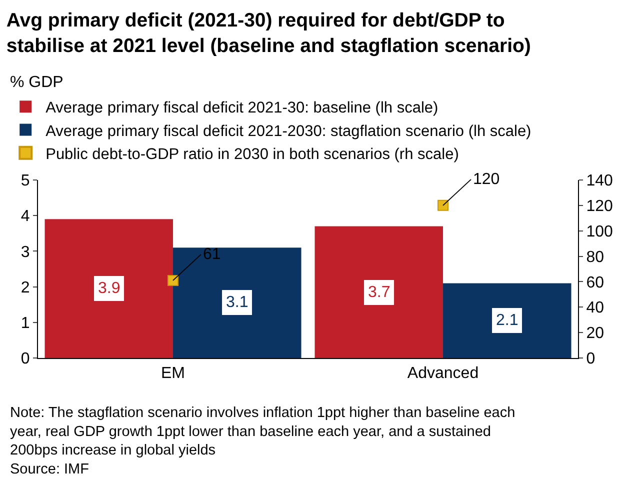 The image size is (640, 481). Describe the element at coordinates (486, 179) in the screenshot. I see `data-label: 120` at that location.